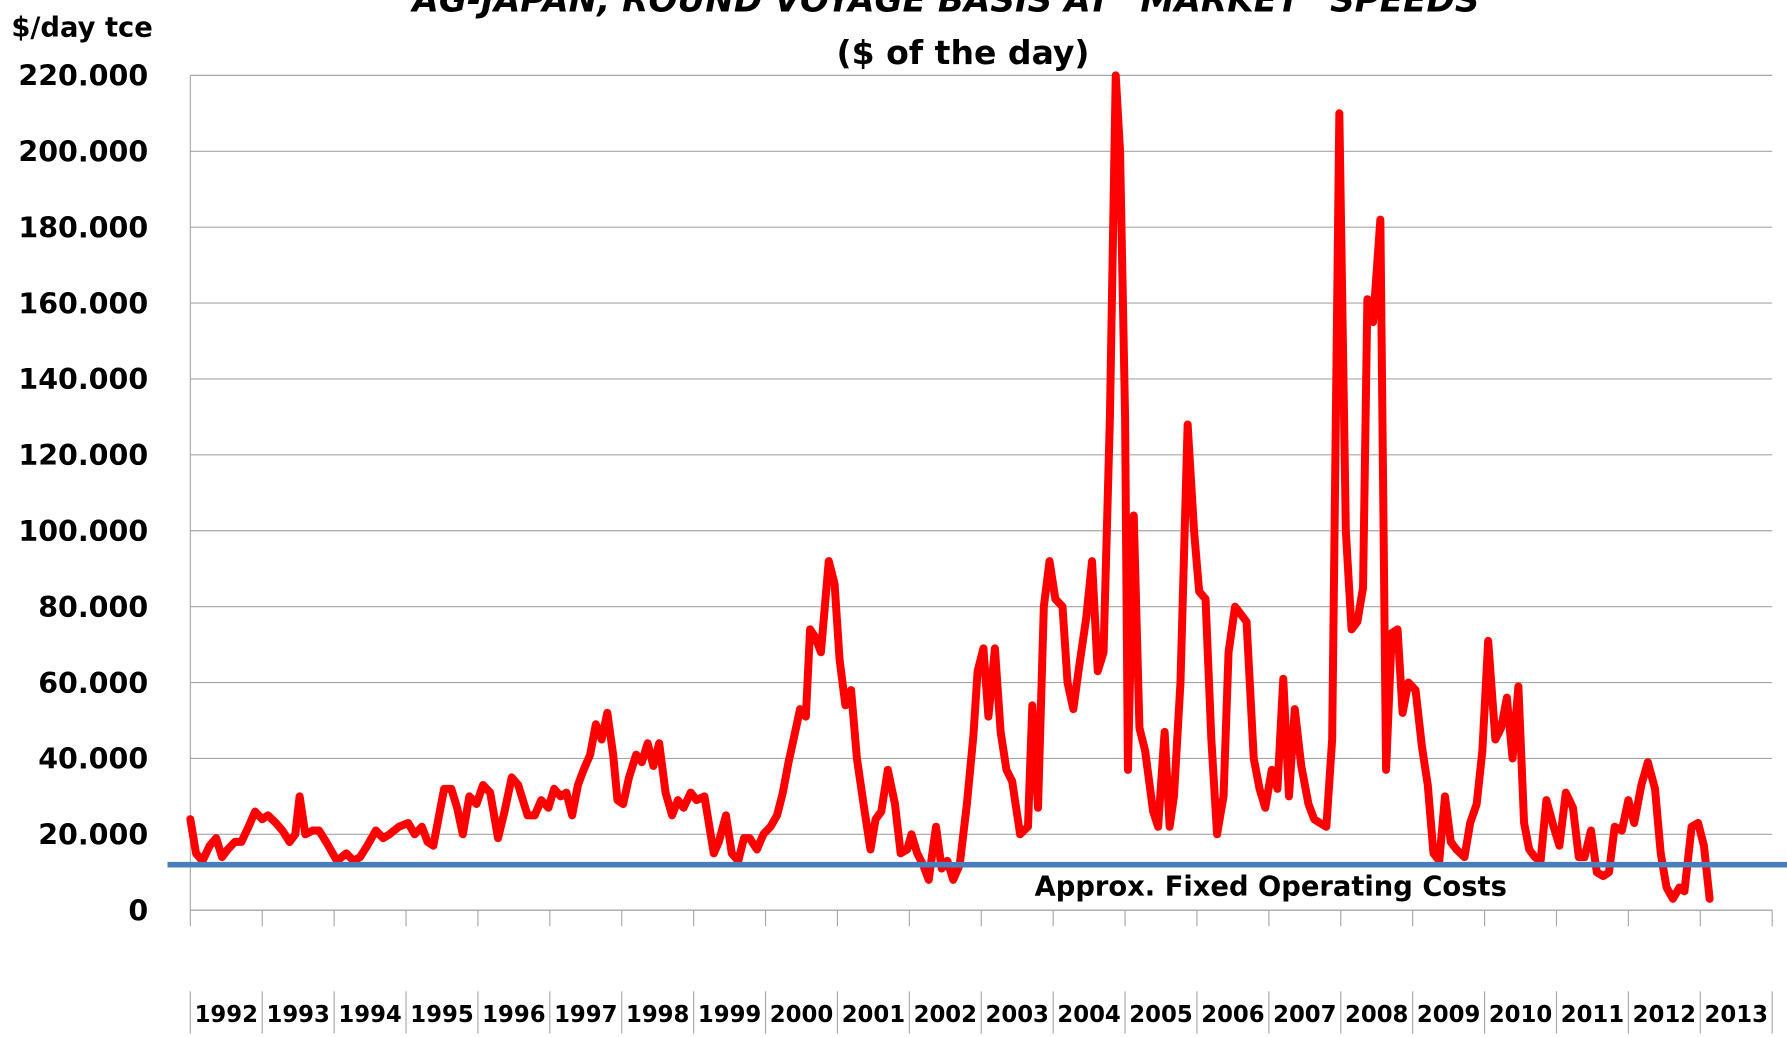 The height and width of the screenshot is (1037, 1787). Describe the element at coordinates (1736, 1015) in the screenshot. I see `x-tick-label: 2013` at that location.